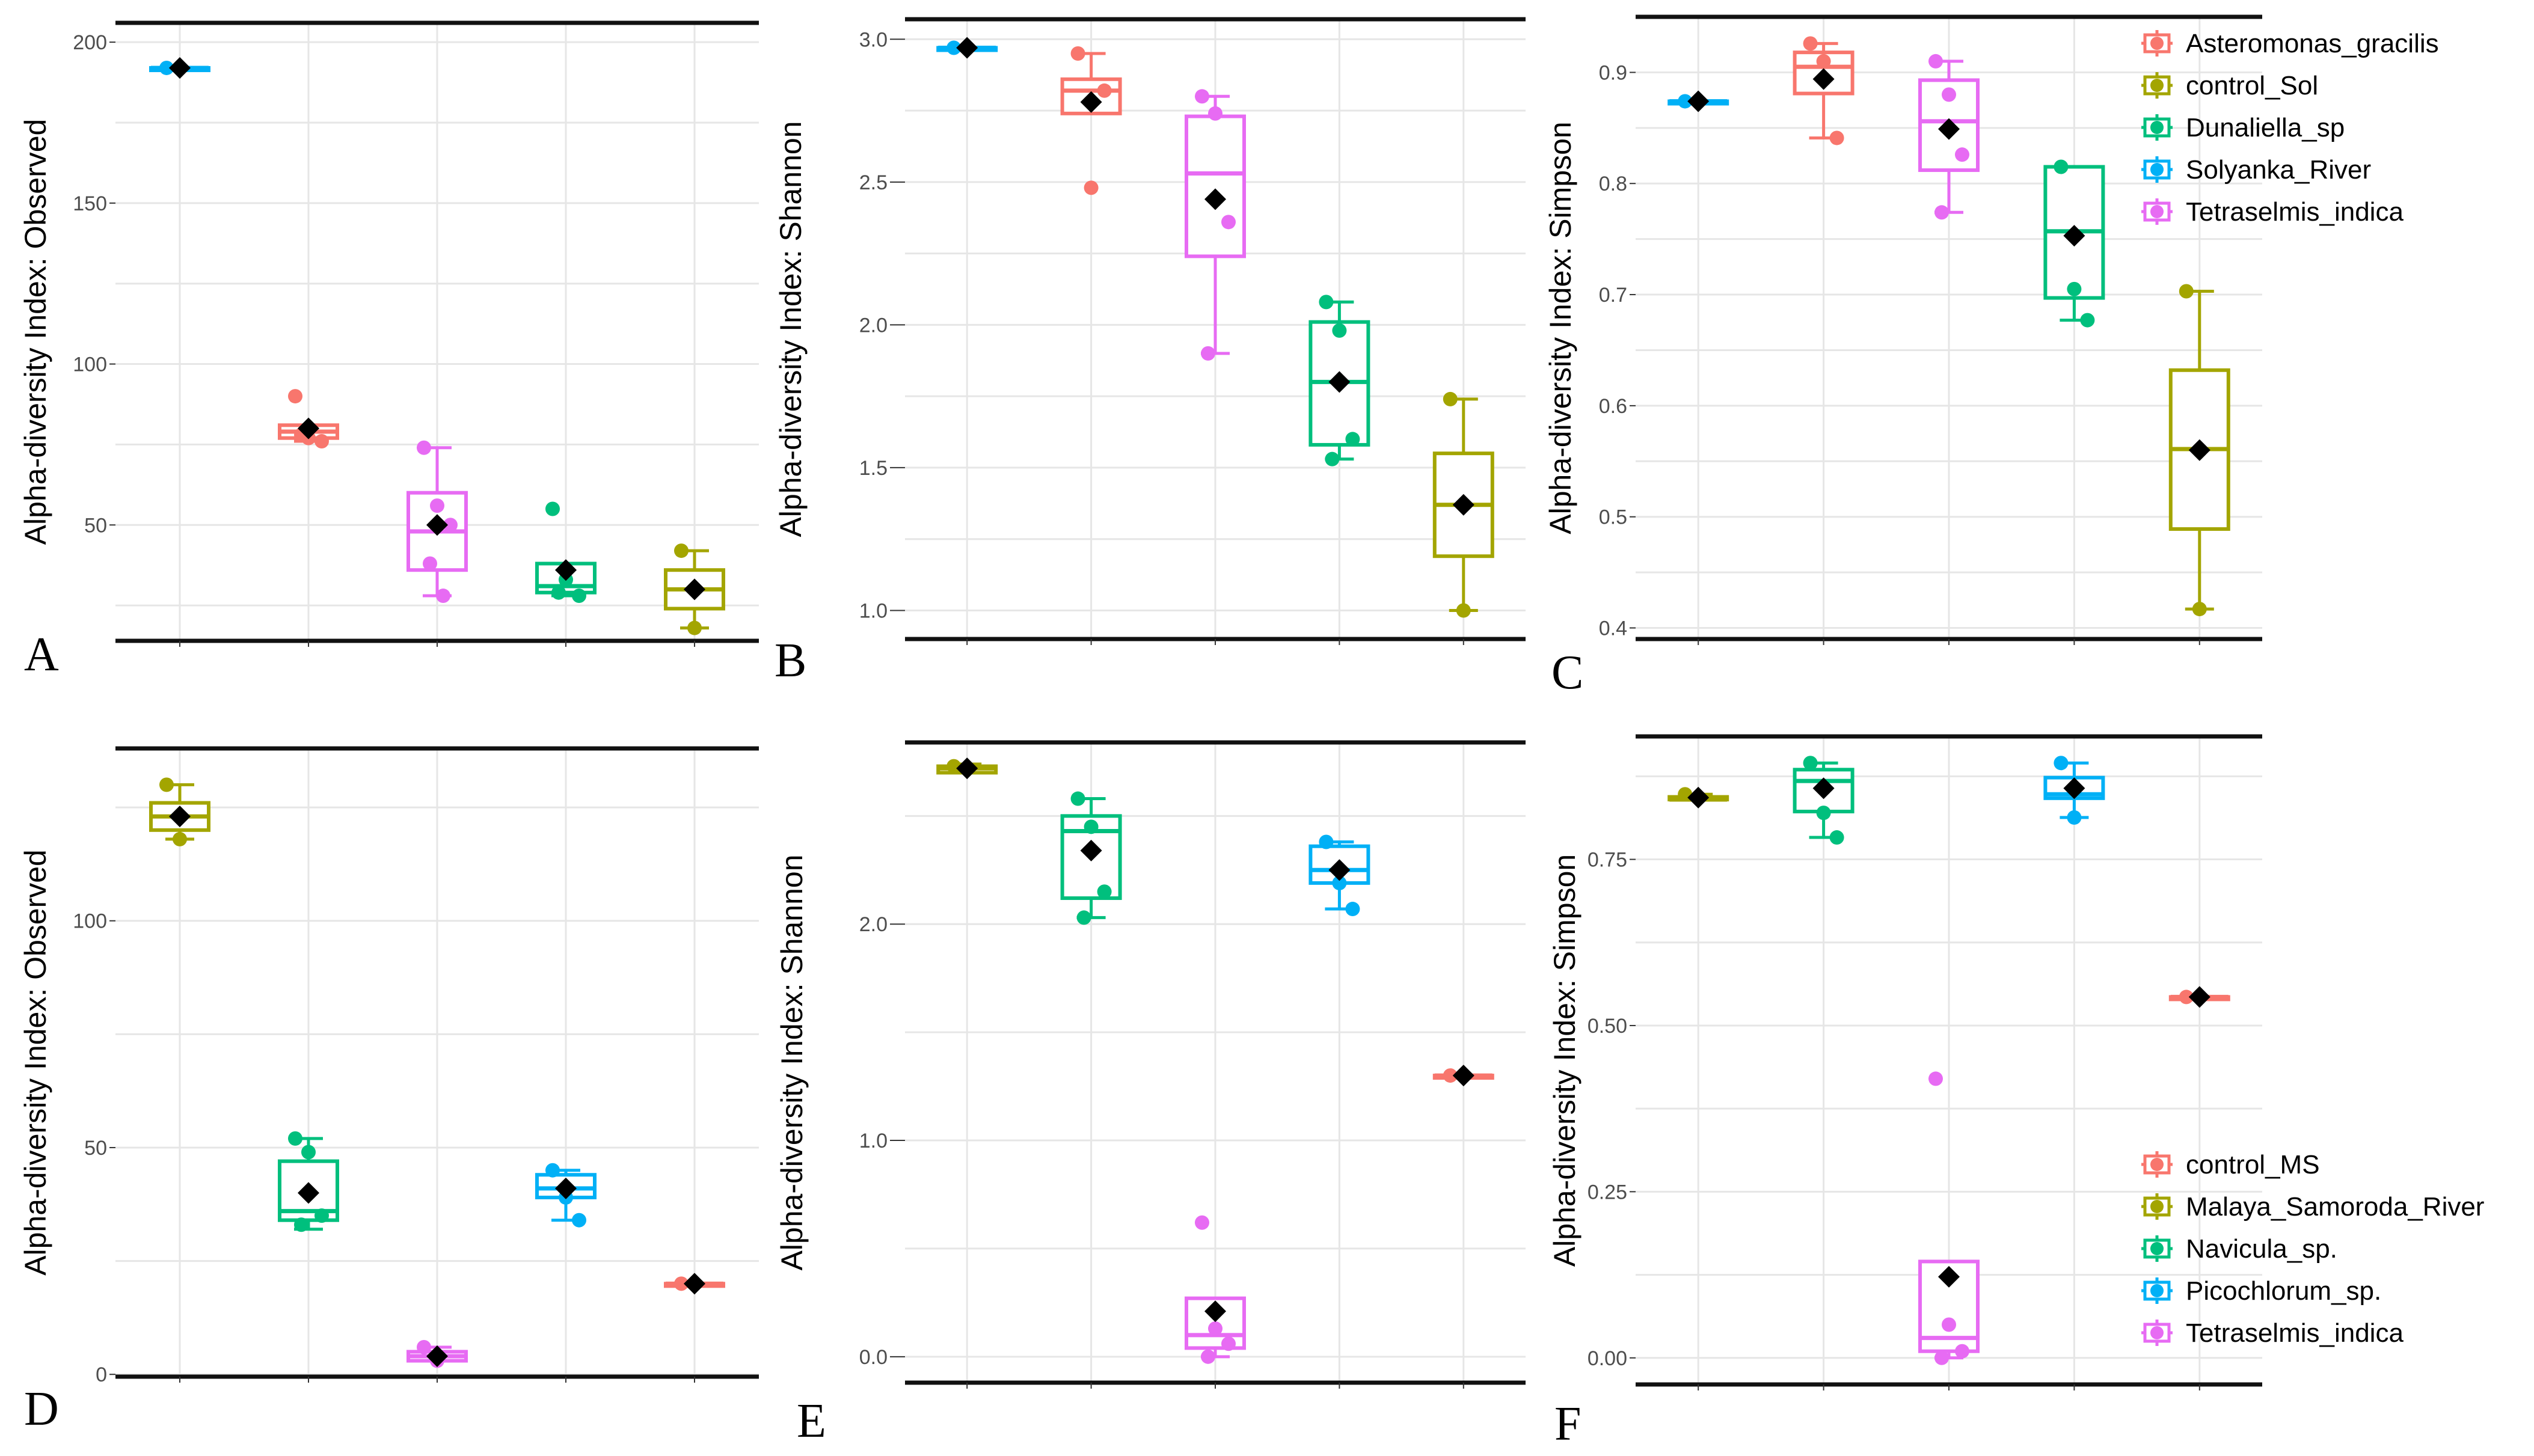 The width and height of the screenshot is (2534, 1456). What do you see at coordinates (874, 326) in the screenshot?
I see `y-tick-label-B: 2.0` at bounding box center [874, 326].